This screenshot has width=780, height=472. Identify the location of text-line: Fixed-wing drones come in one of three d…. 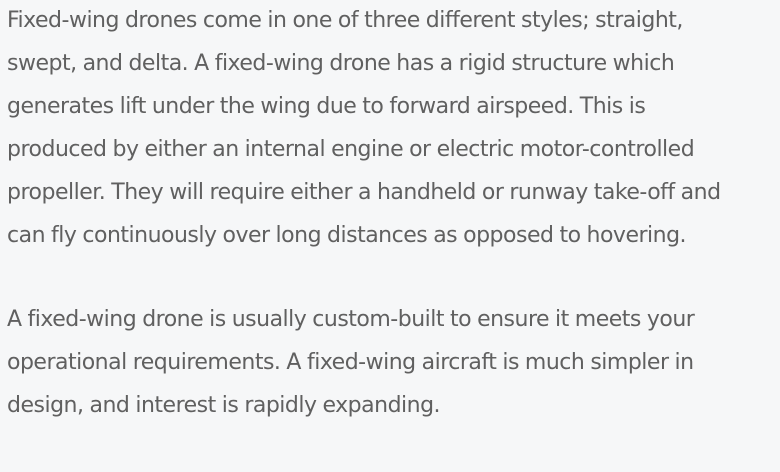
(345, 20).